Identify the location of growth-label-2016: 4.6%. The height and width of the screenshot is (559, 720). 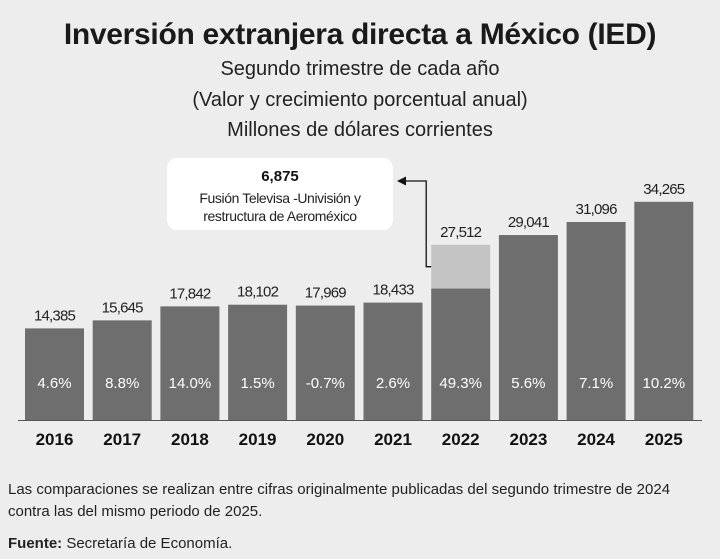
(54, 383).